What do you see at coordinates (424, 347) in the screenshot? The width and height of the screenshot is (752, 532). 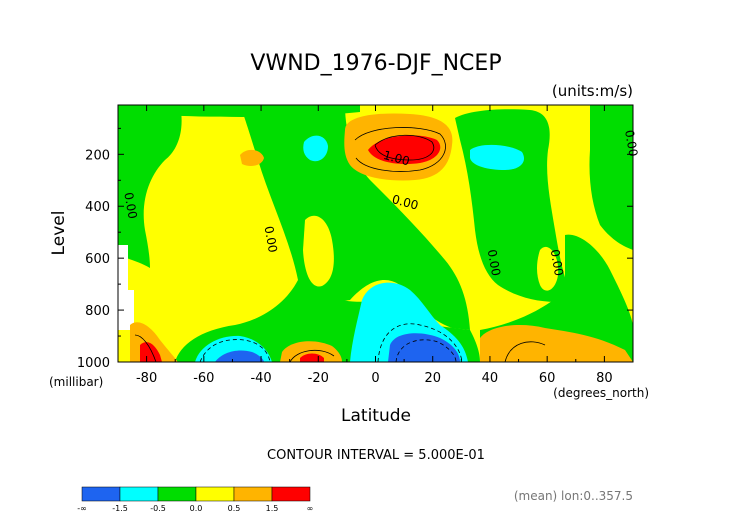 I see `region-blue-bottom-center` at bounding box center [424, 347].